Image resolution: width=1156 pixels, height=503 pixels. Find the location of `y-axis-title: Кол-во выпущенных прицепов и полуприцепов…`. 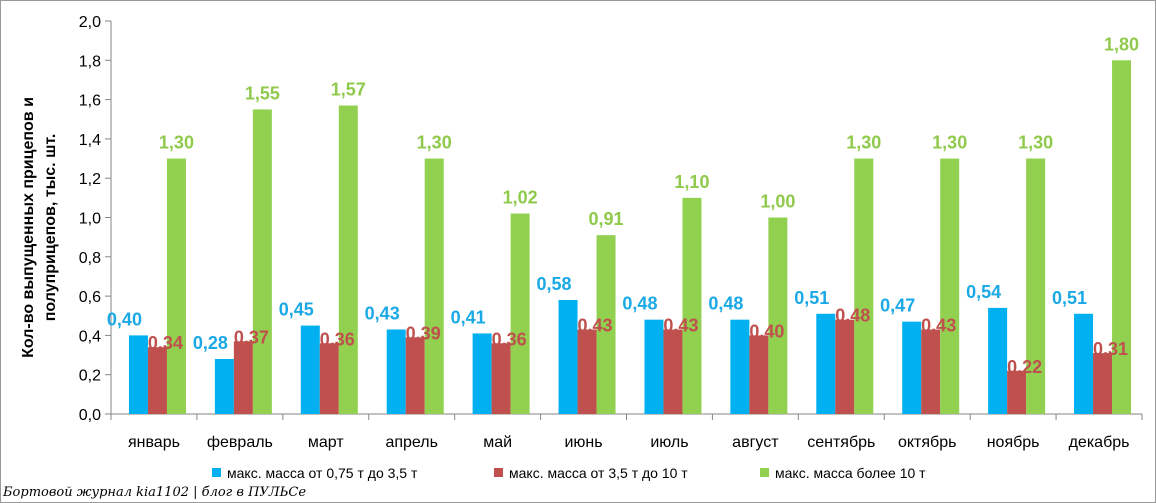

y-axis-title: Кол-во выпущенных прицепов и полуприцепов… is located at coordinates (39, 227).